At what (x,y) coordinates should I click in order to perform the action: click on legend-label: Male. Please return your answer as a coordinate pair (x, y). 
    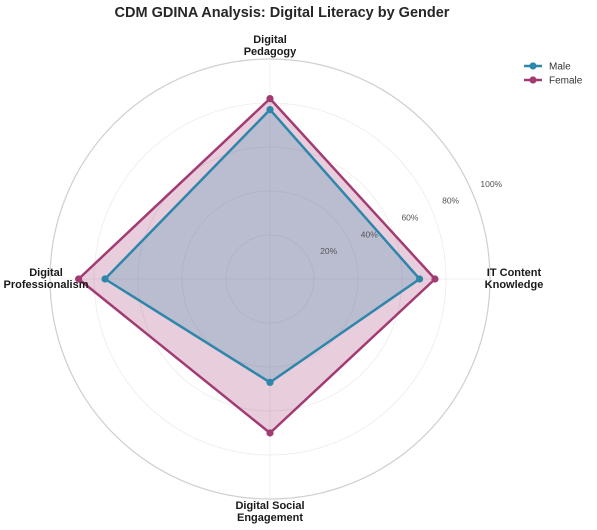
    Looking at the image, I should click on (560, 67).